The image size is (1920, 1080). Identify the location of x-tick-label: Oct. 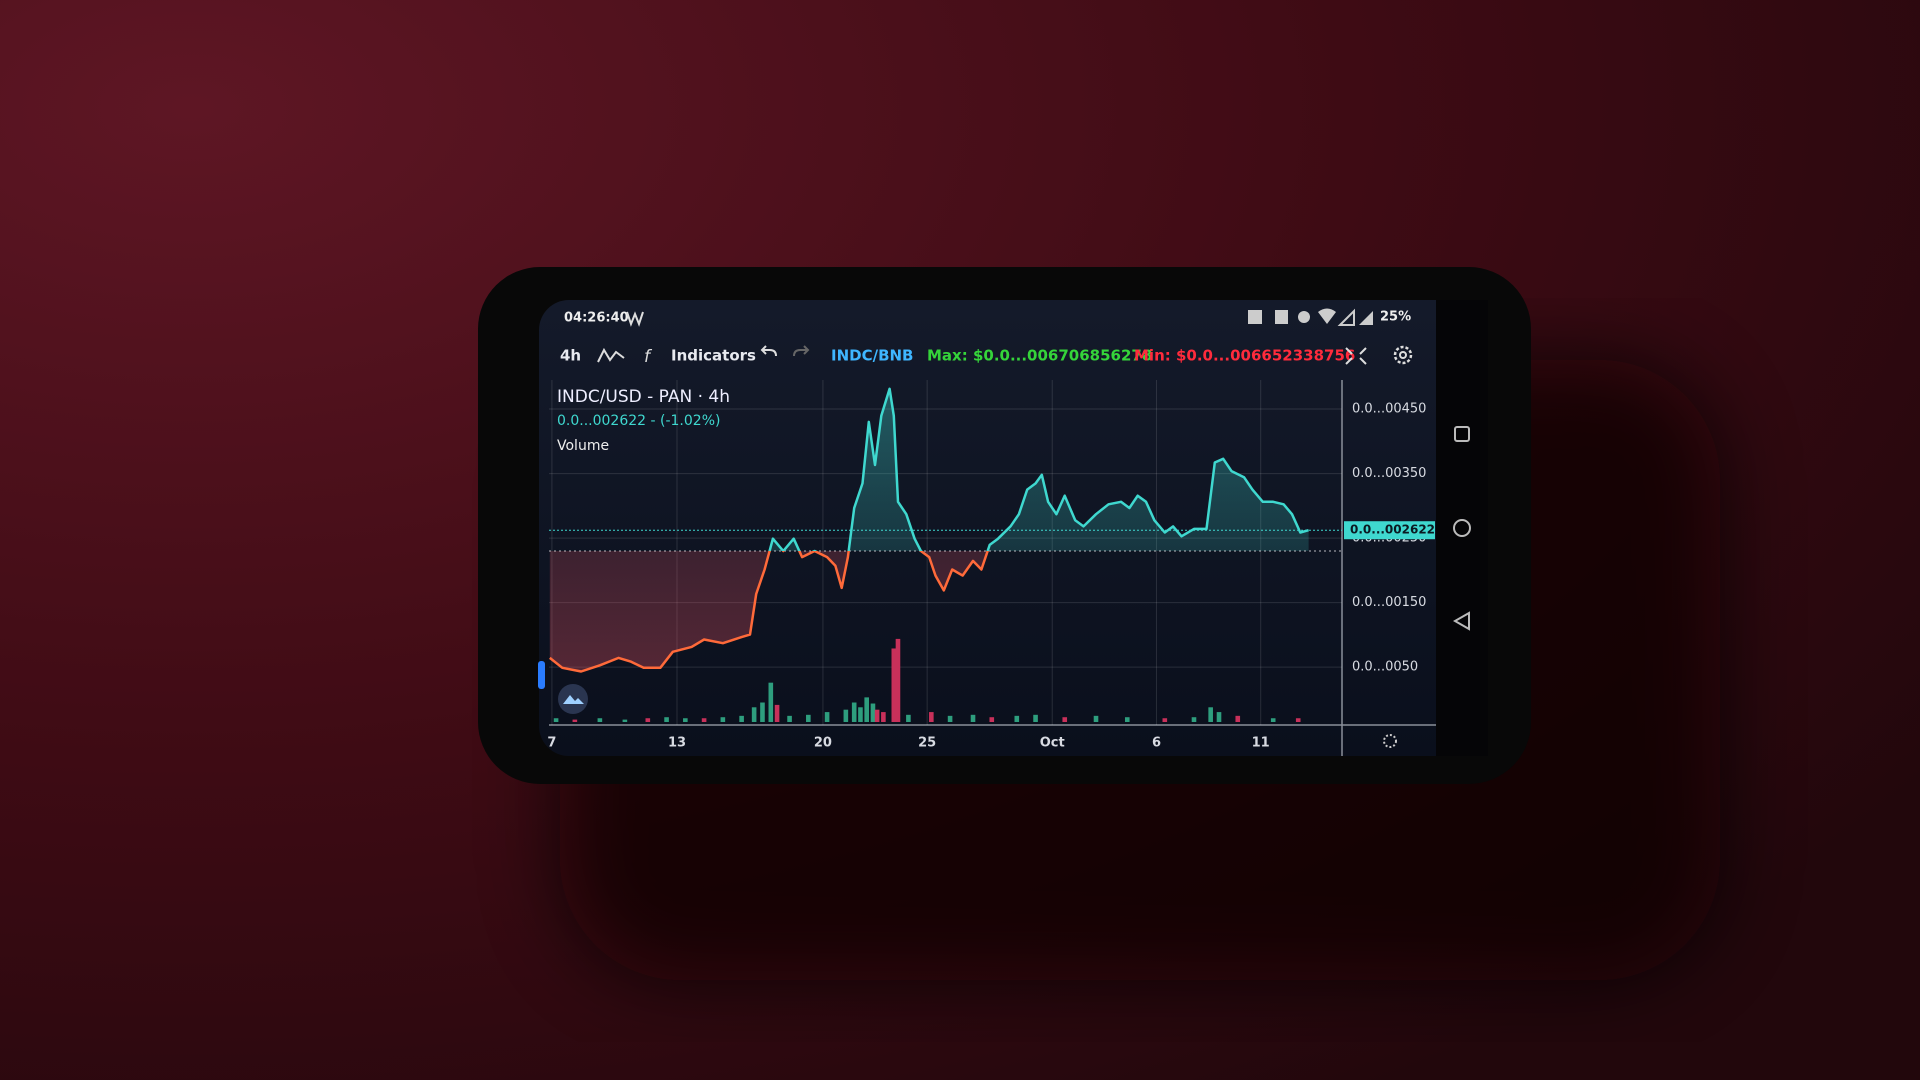
(1052, 743).